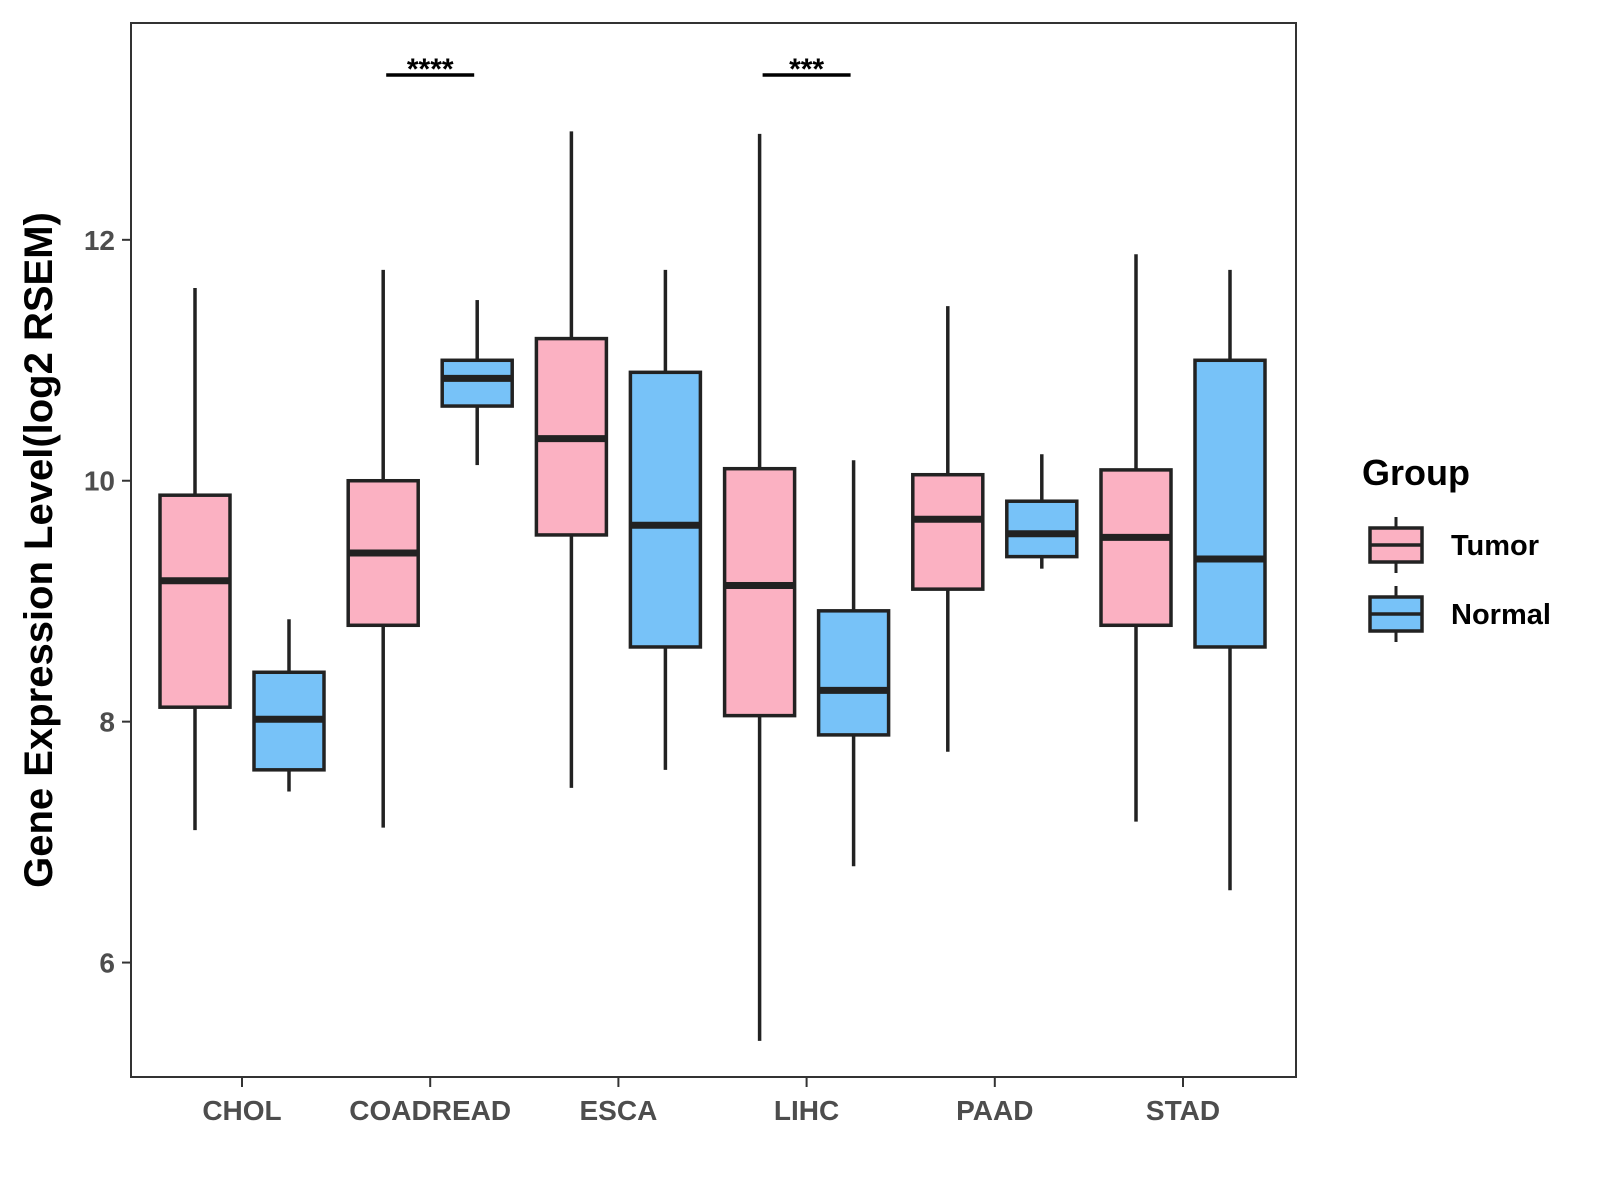 The width and height of the screenshot is (1600, 1200). I want to click on y-tick-label: 10, so click(99, 481).